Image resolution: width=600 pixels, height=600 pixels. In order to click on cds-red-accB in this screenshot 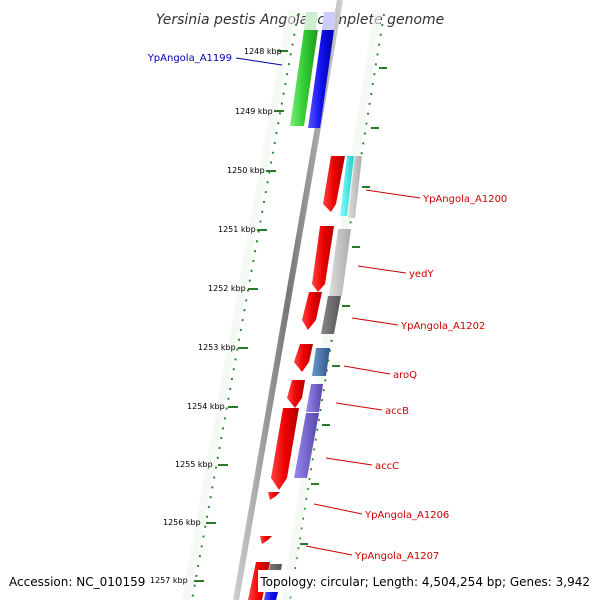, I will do `click(296, 394)`.